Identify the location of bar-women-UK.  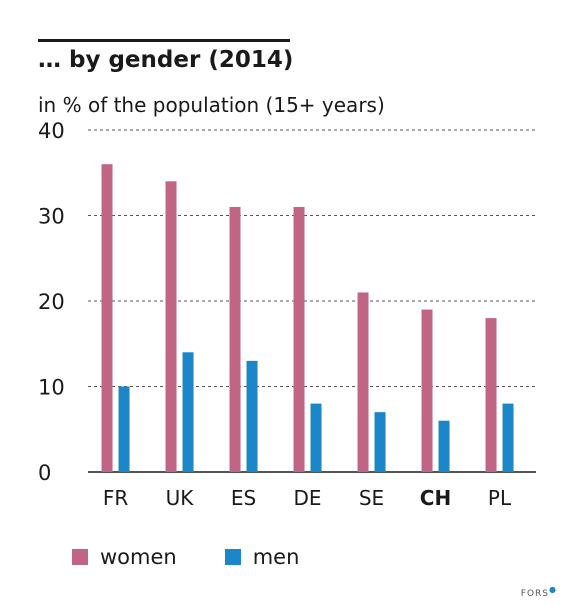
(171, 327).